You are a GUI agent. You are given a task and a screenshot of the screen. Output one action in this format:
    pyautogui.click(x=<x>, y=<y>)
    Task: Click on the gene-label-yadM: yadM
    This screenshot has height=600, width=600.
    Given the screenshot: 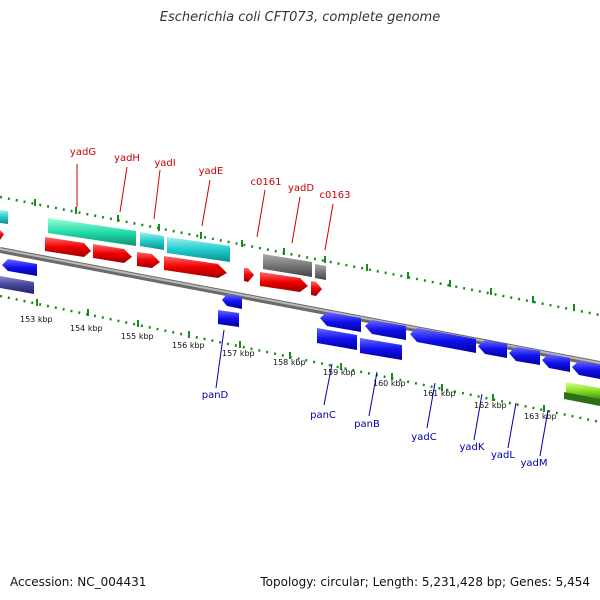 What is the action you would take?
    pyautogui.click(x=533, y=463)
    